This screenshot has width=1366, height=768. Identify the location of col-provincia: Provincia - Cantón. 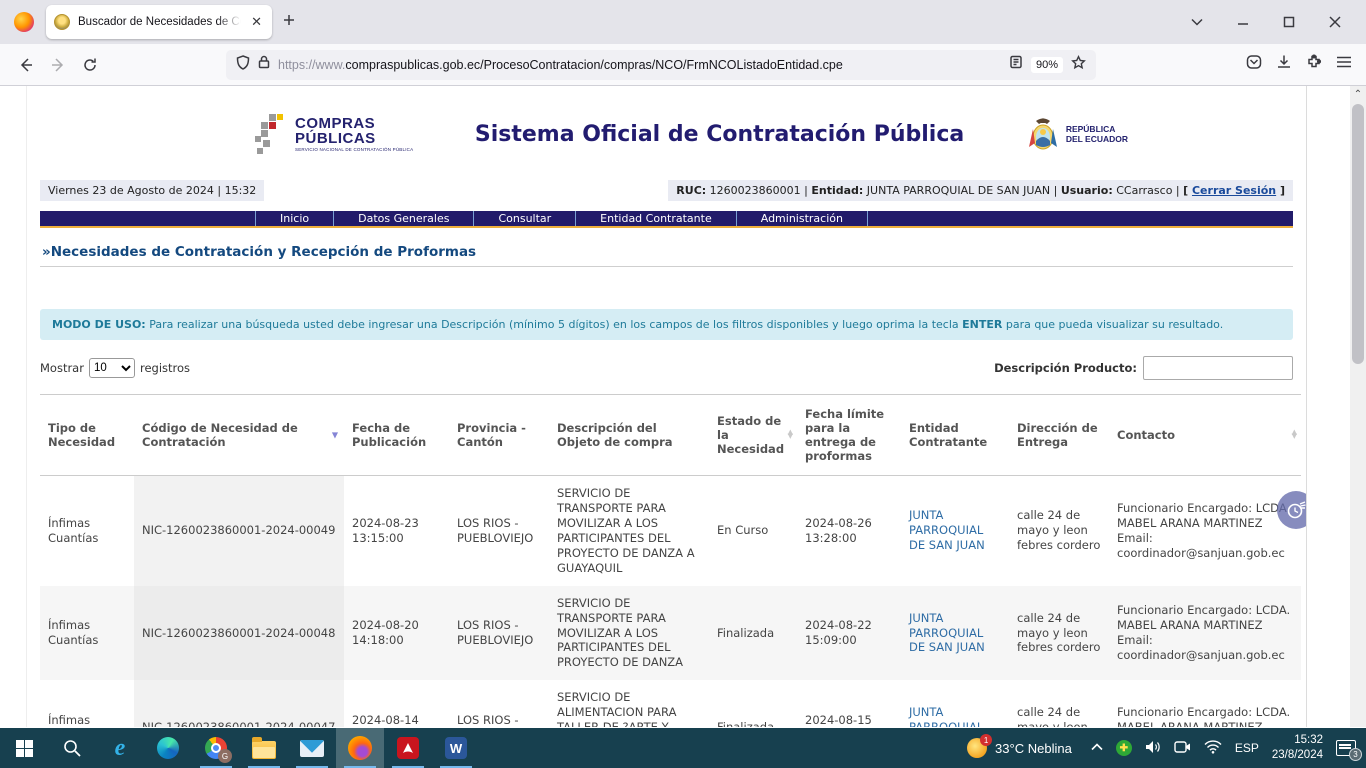
(499, 435).